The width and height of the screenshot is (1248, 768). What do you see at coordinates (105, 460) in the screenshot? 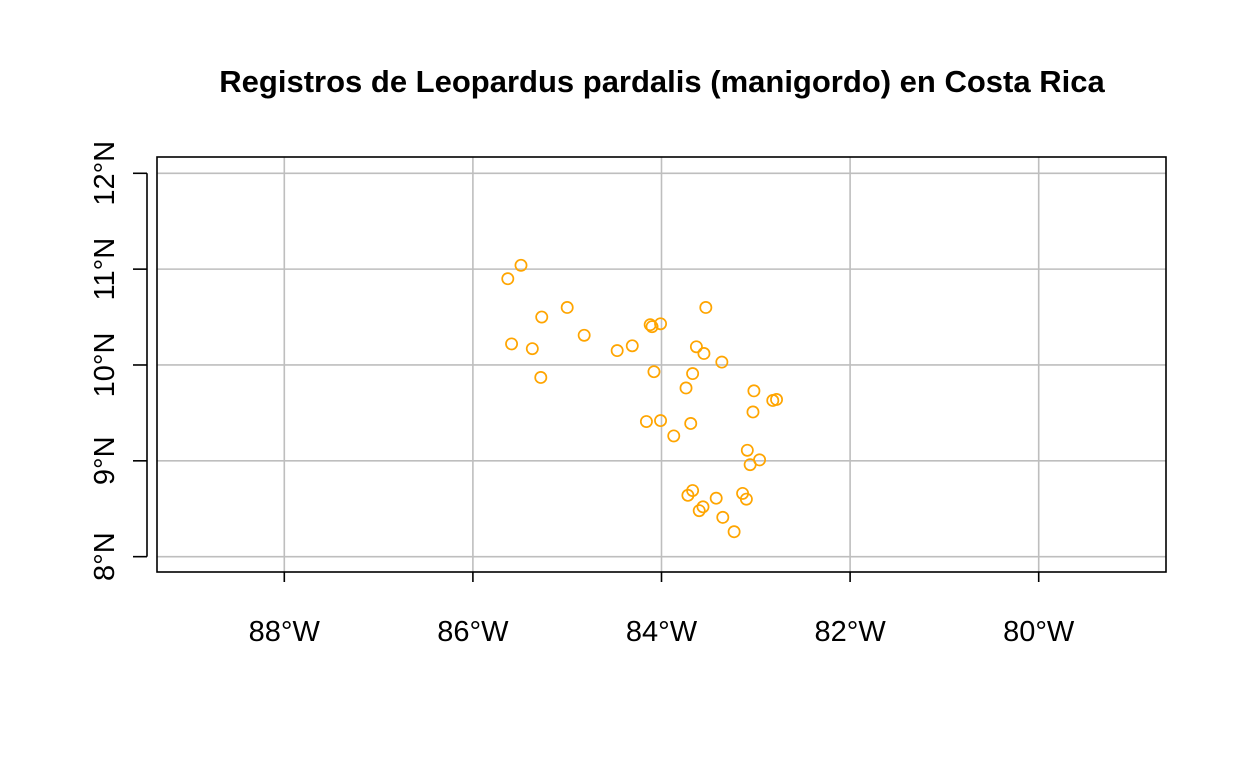
I see `y-tick-label: 9°N` at bounding box center [105, 460].